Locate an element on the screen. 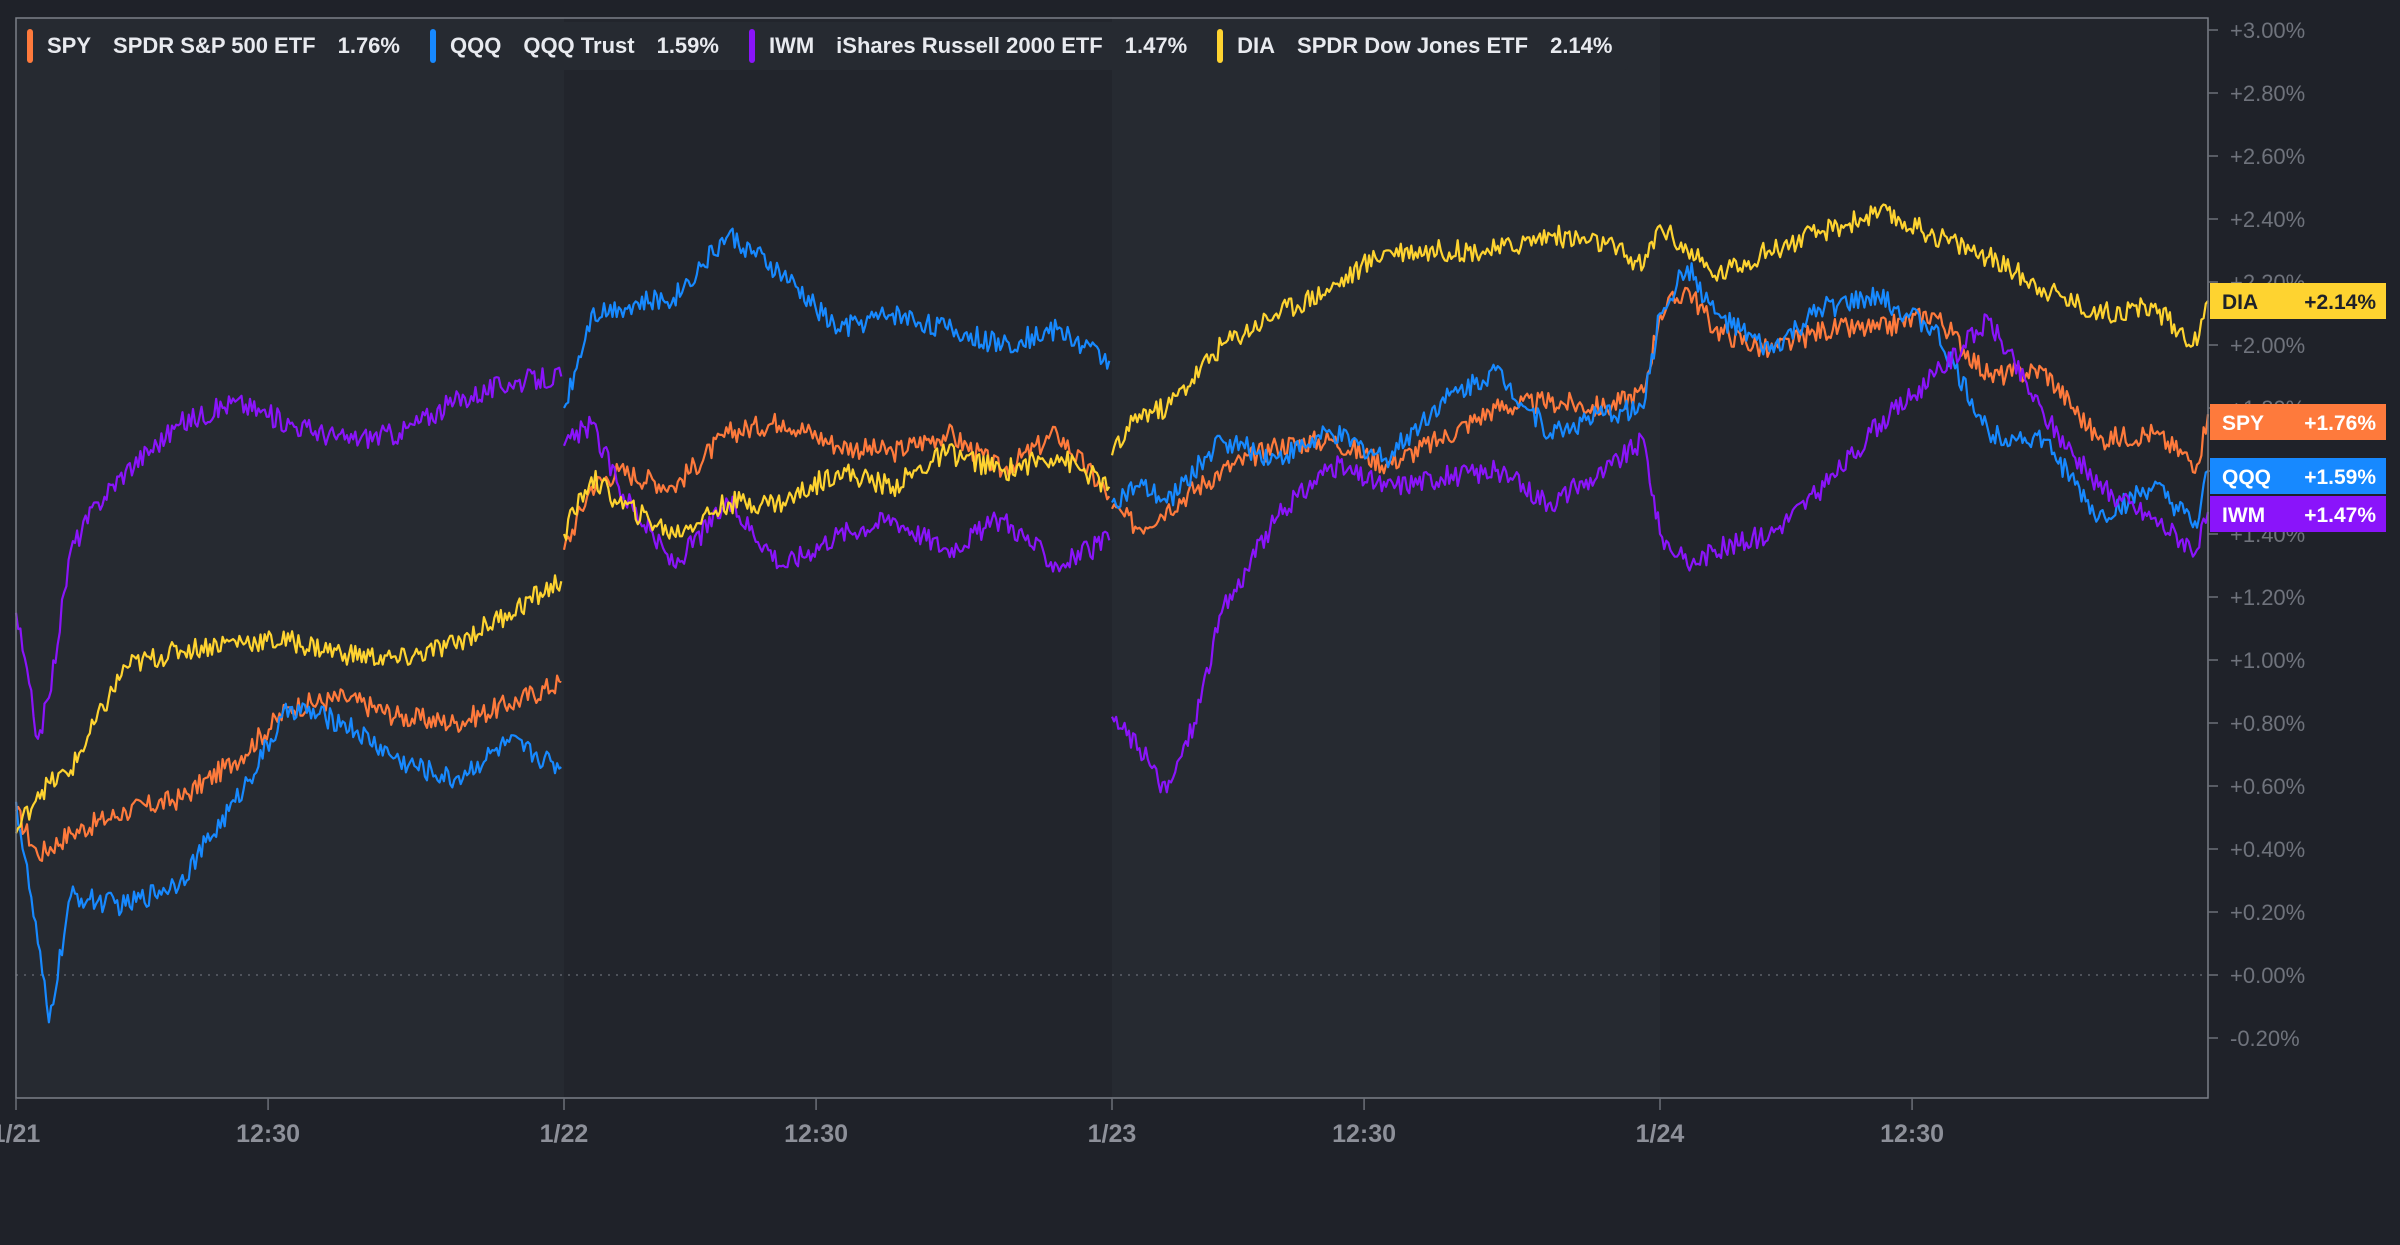 This screenshot has width=2400, height=1245. legend-fund-name: iShares Russell 2000 ETF is located at coordinates (969, 45).